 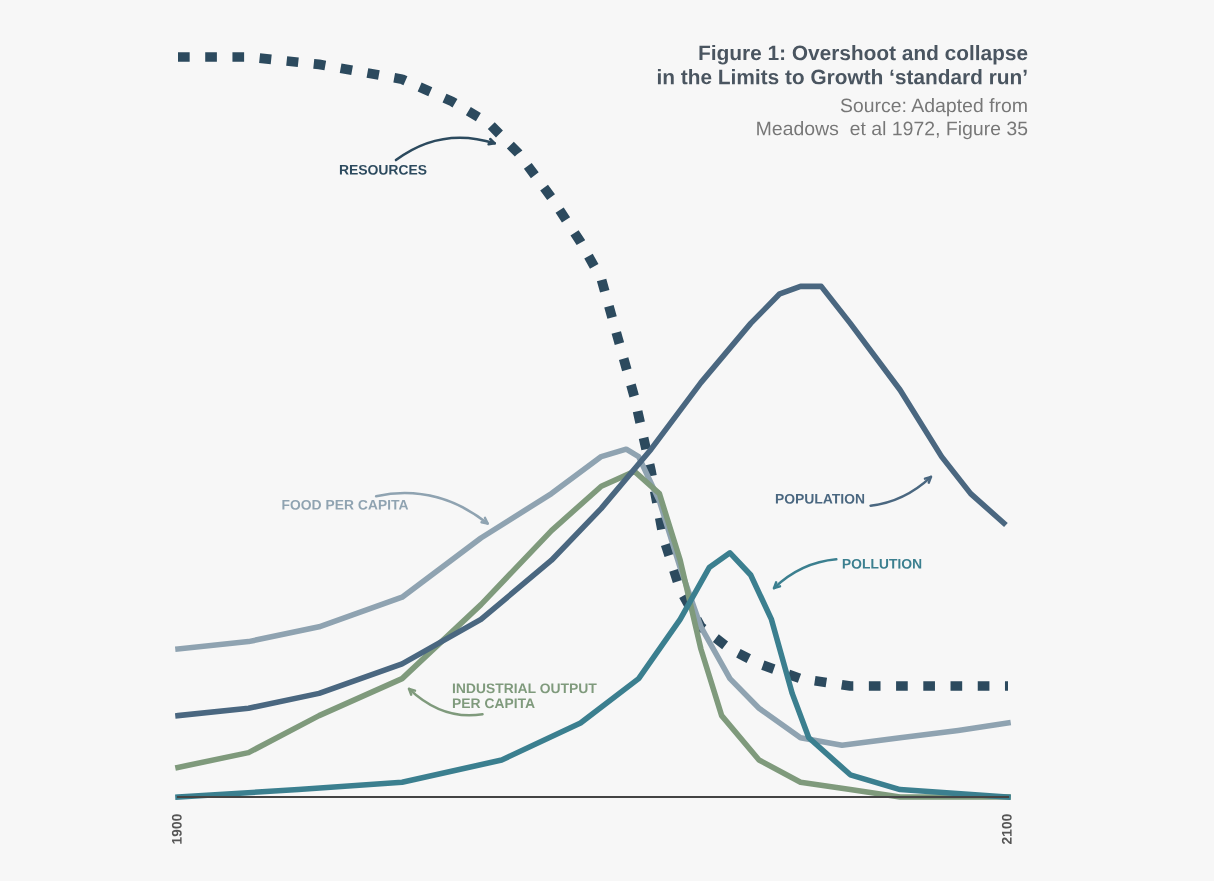 What do you see at coordinates (383, 169) in the screenshot?
I see `text: RESOURCES` at bounding box center [383, 169].